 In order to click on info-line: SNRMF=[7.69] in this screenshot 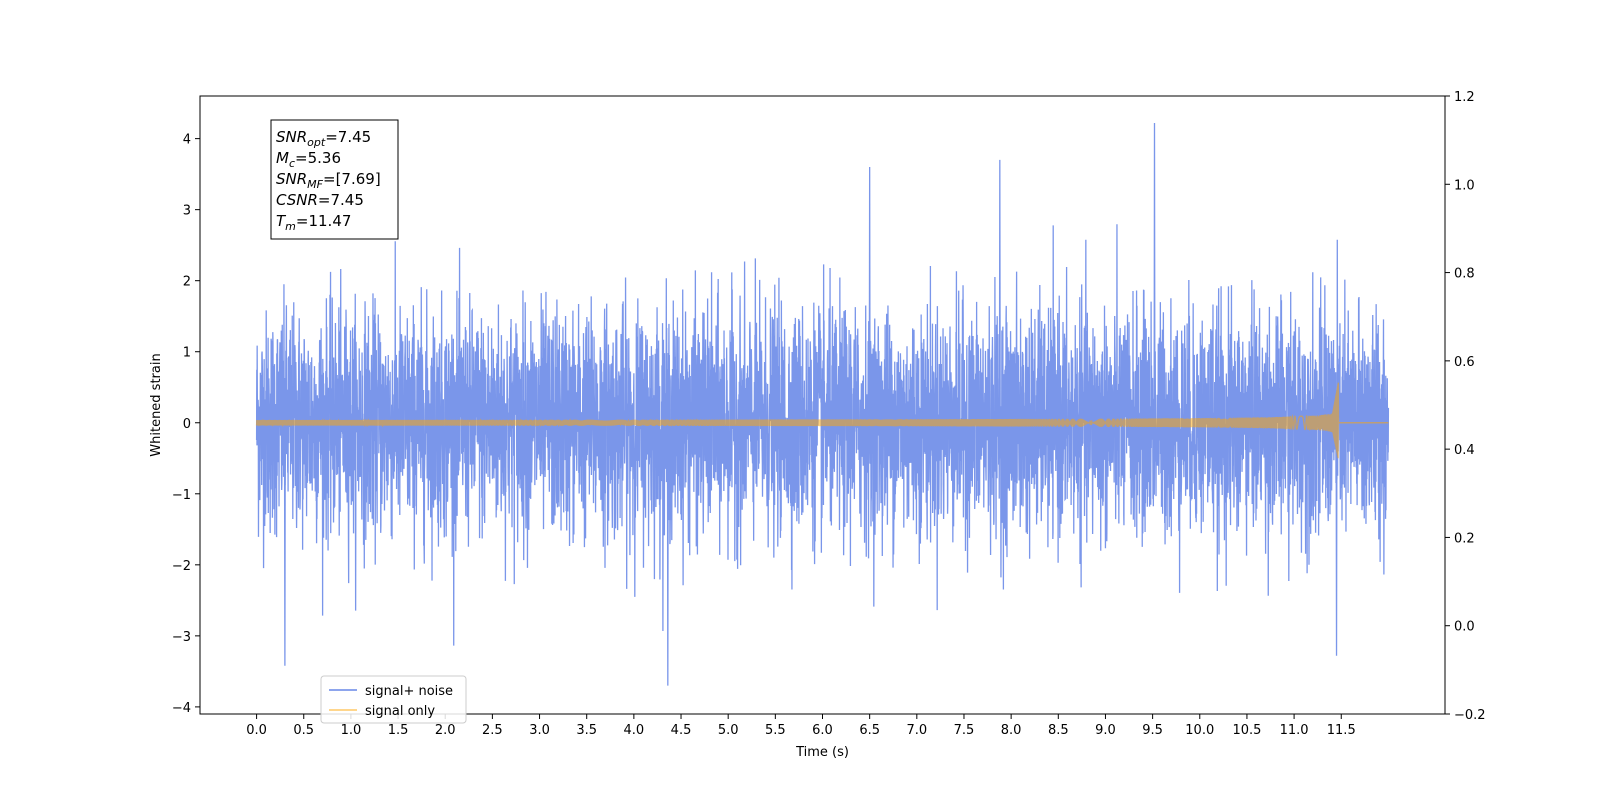, I will do `click(328, 180)`.